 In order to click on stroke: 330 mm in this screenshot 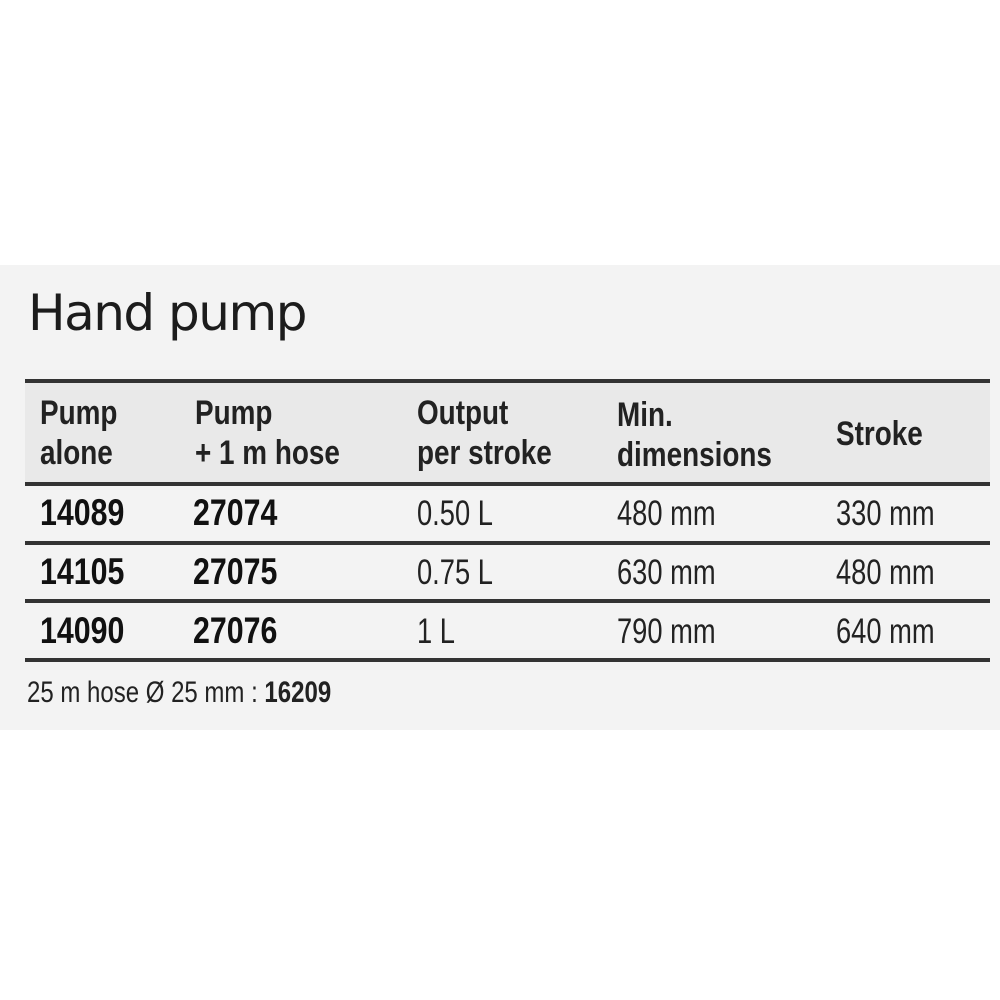, I will do `click(885, 513)`.